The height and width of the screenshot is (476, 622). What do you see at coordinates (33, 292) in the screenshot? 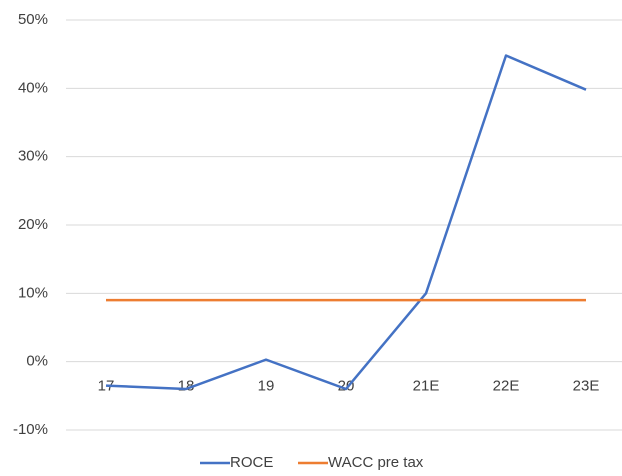
I see `y-tick-label: 10%` at bounding box center [33, 292].